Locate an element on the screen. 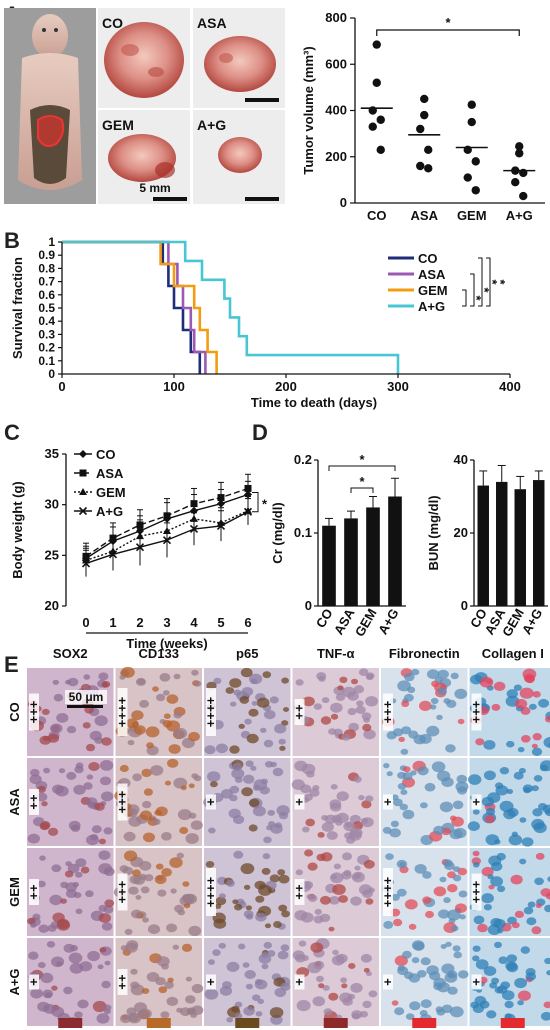 The width and height of the screenshot is (550, 1030). y-tick-label: 30 is located at coordinates (52, 504).